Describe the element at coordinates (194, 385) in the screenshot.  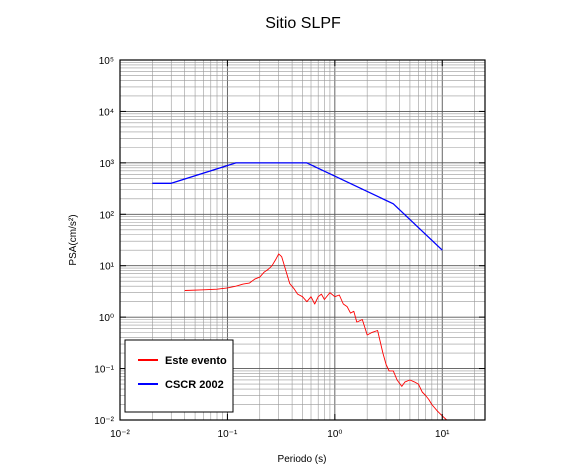
I see `legend-label-cscr-2002: CSCR 2002` at that location.